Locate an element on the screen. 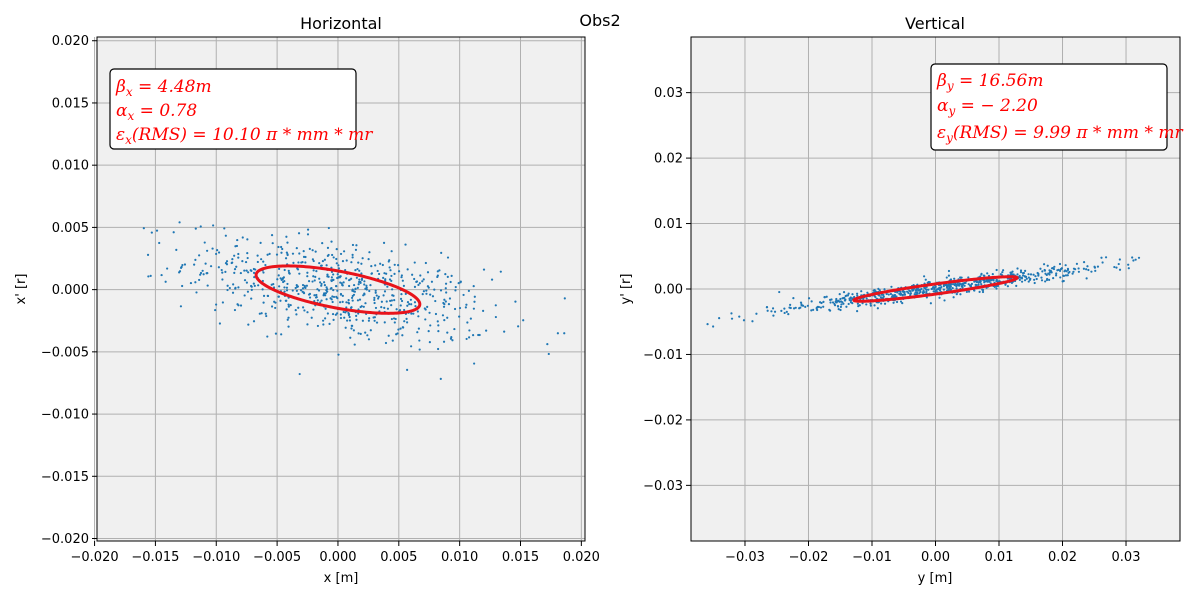 This screenshot has height=600, width=1200. horizontal-x-tick-label: −0.020 is located at coordinates (95, 557).